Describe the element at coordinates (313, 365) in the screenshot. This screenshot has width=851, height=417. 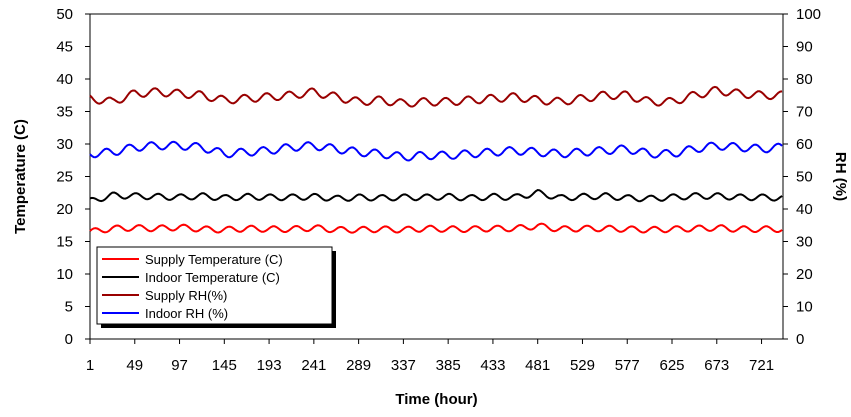
I see `x-tick-label: 241` at that location.